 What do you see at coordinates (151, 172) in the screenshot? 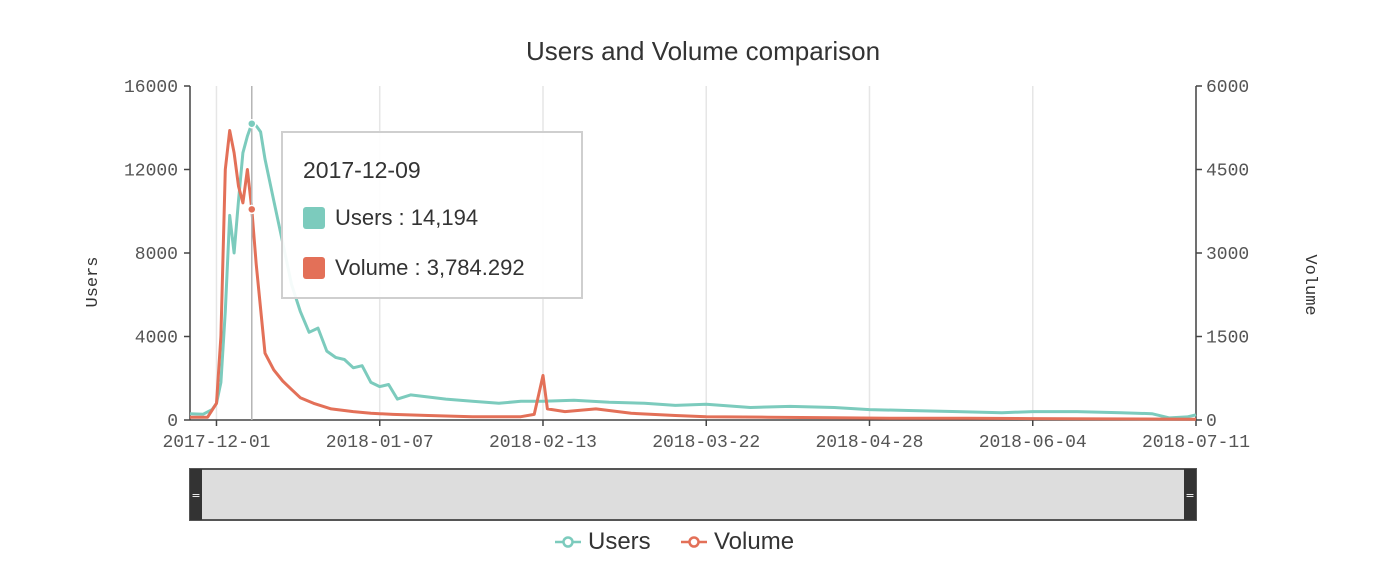
I see `left-tick-label: 12000` at bounding box center [151, 172].